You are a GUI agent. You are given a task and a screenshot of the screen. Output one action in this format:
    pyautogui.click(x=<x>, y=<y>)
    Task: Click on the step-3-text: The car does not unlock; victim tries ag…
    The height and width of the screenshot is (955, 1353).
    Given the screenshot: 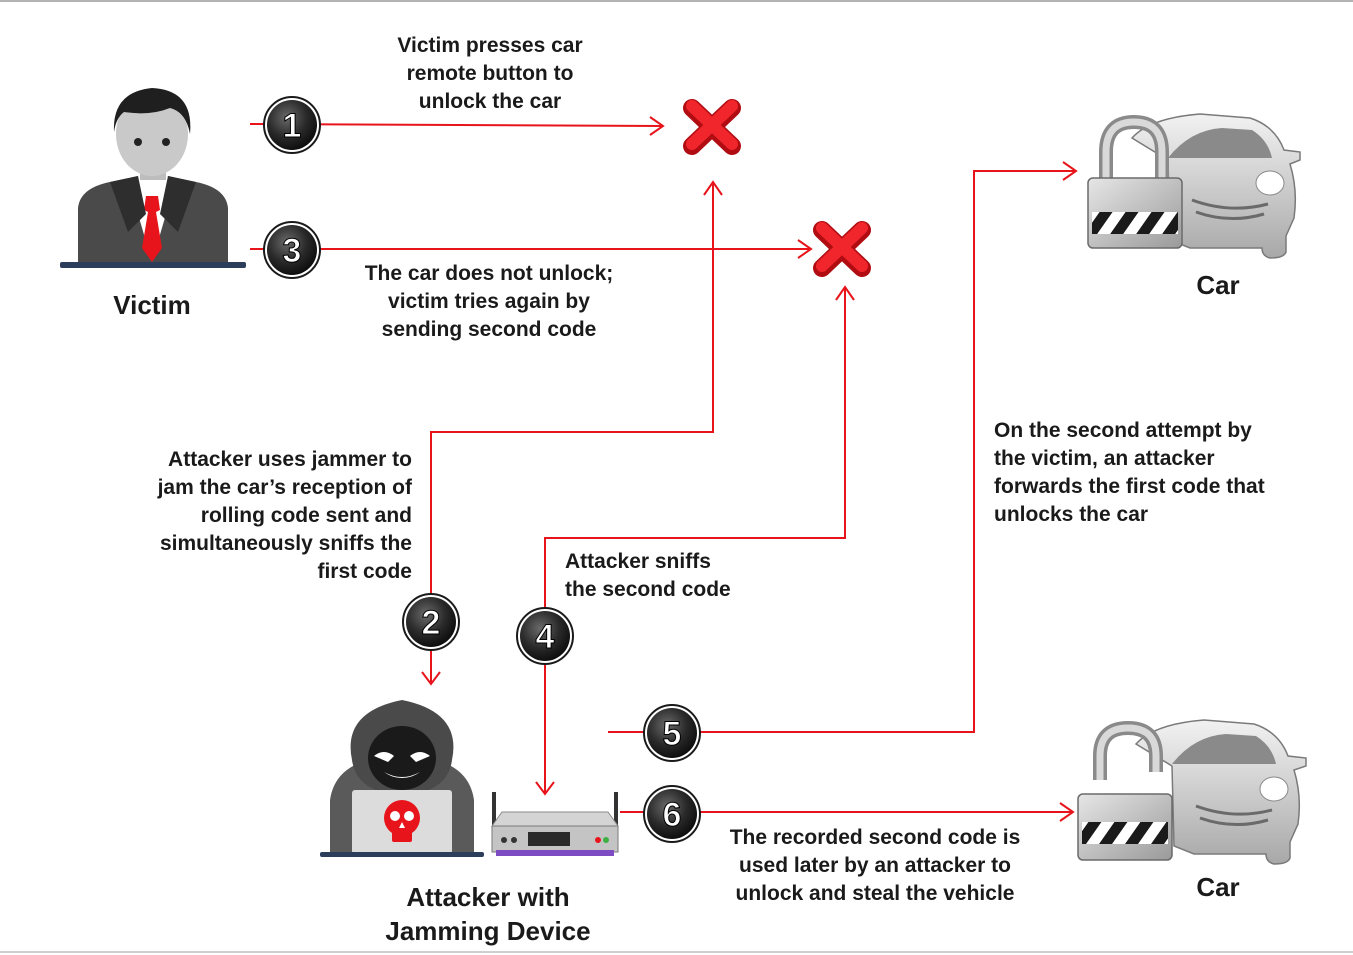 What is the action you would take?
    pyautogui.click(x=489, y=301)
    